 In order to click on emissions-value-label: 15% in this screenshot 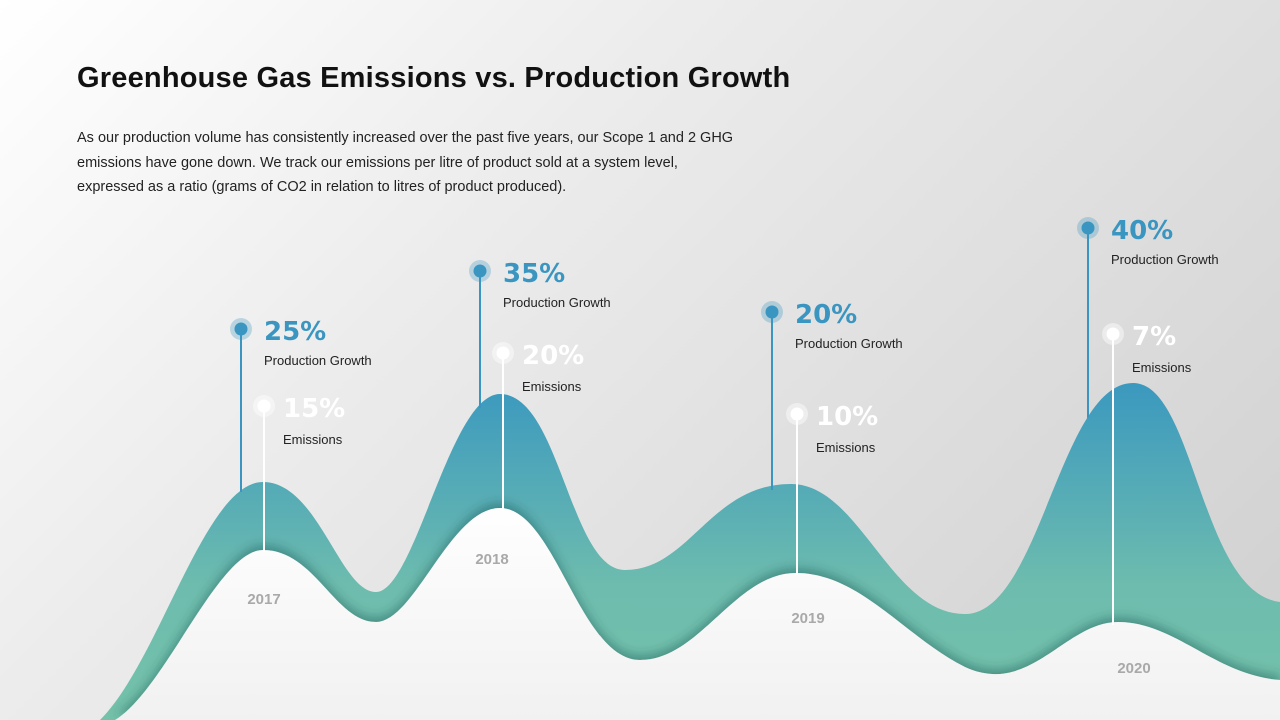, I will do `click(314, 409)`.